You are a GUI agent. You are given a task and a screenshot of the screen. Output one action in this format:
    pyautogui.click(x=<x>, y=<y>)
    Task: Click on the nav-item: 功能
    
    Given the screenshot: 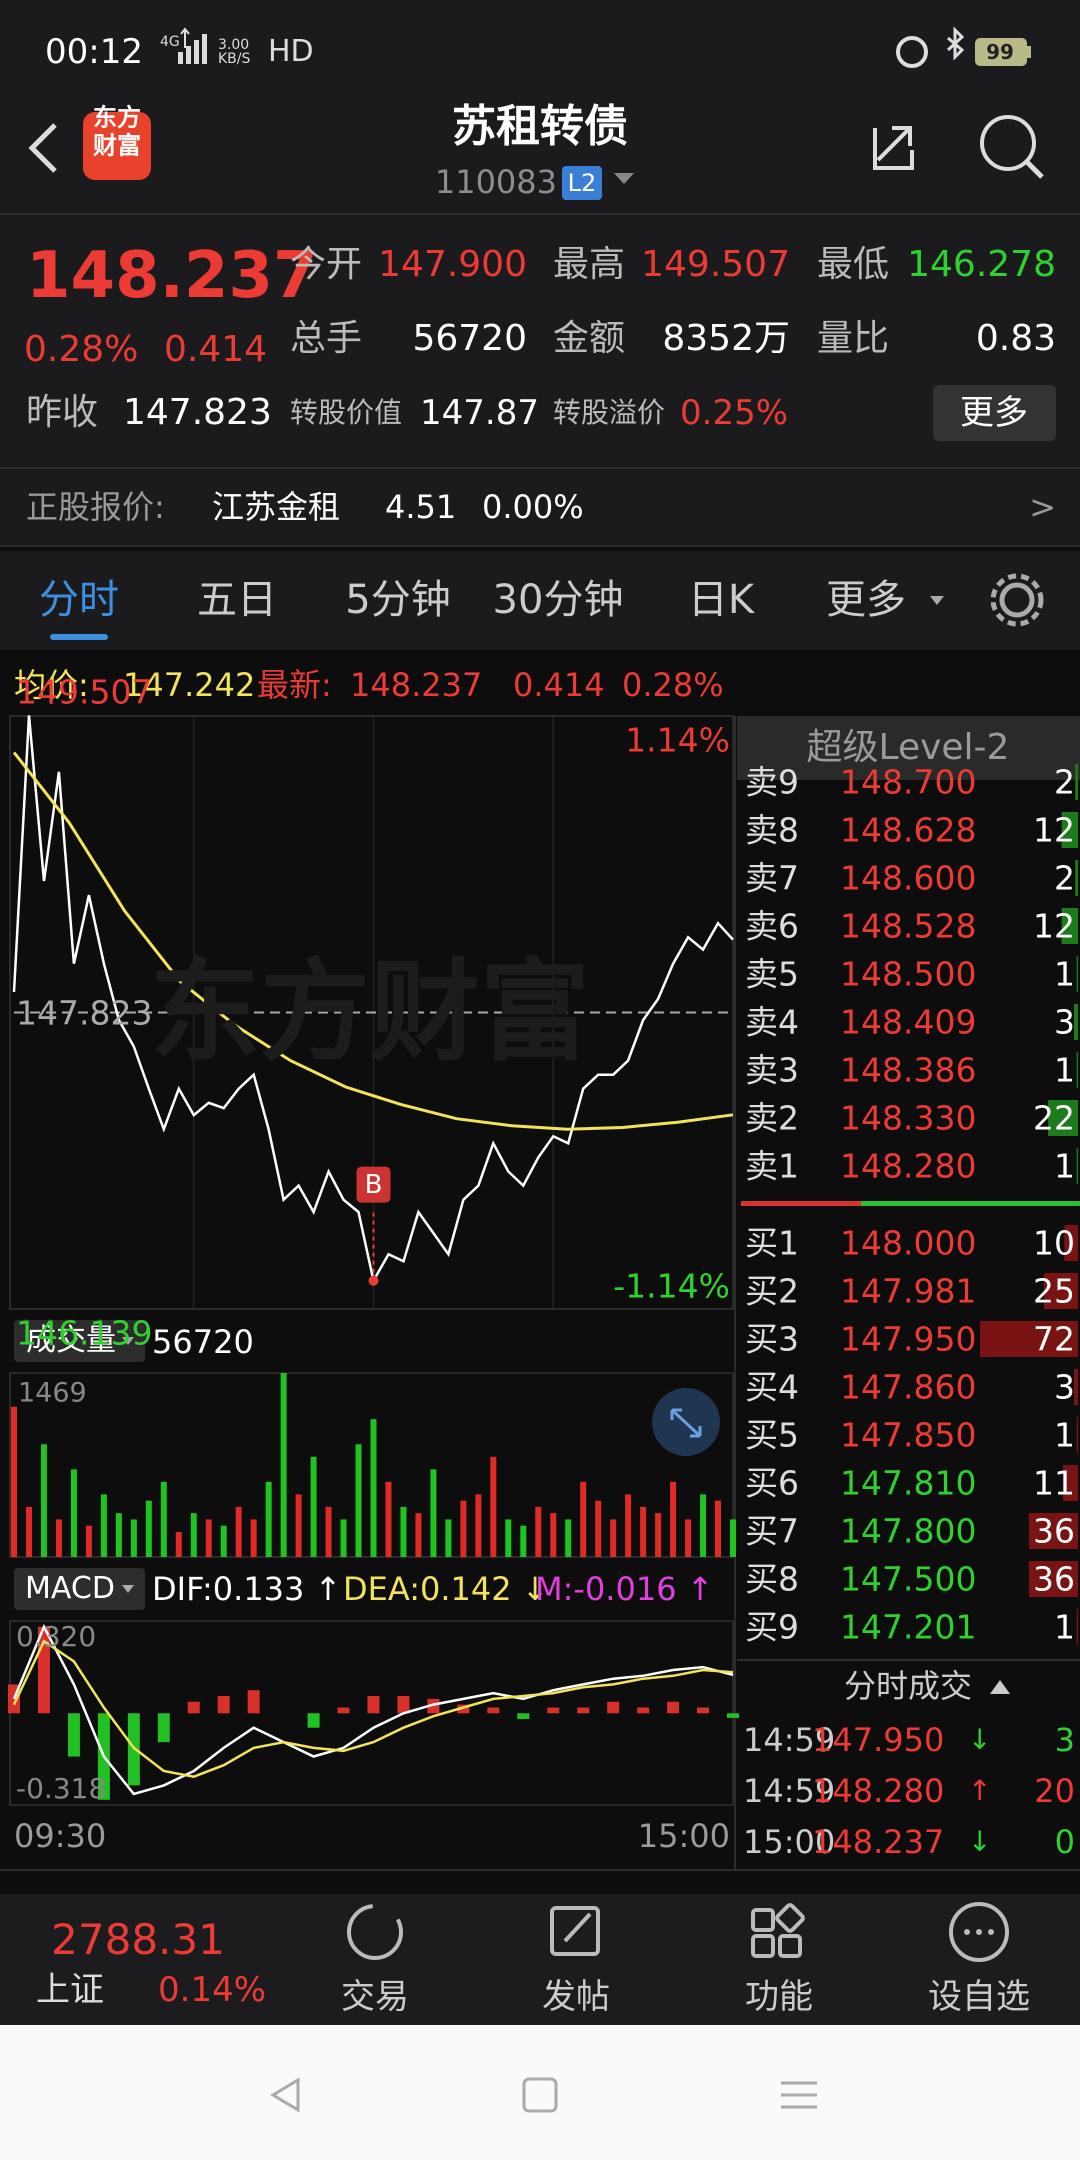 What is the action you would take?
    pyautogui.click(x=779, y=1997)
    